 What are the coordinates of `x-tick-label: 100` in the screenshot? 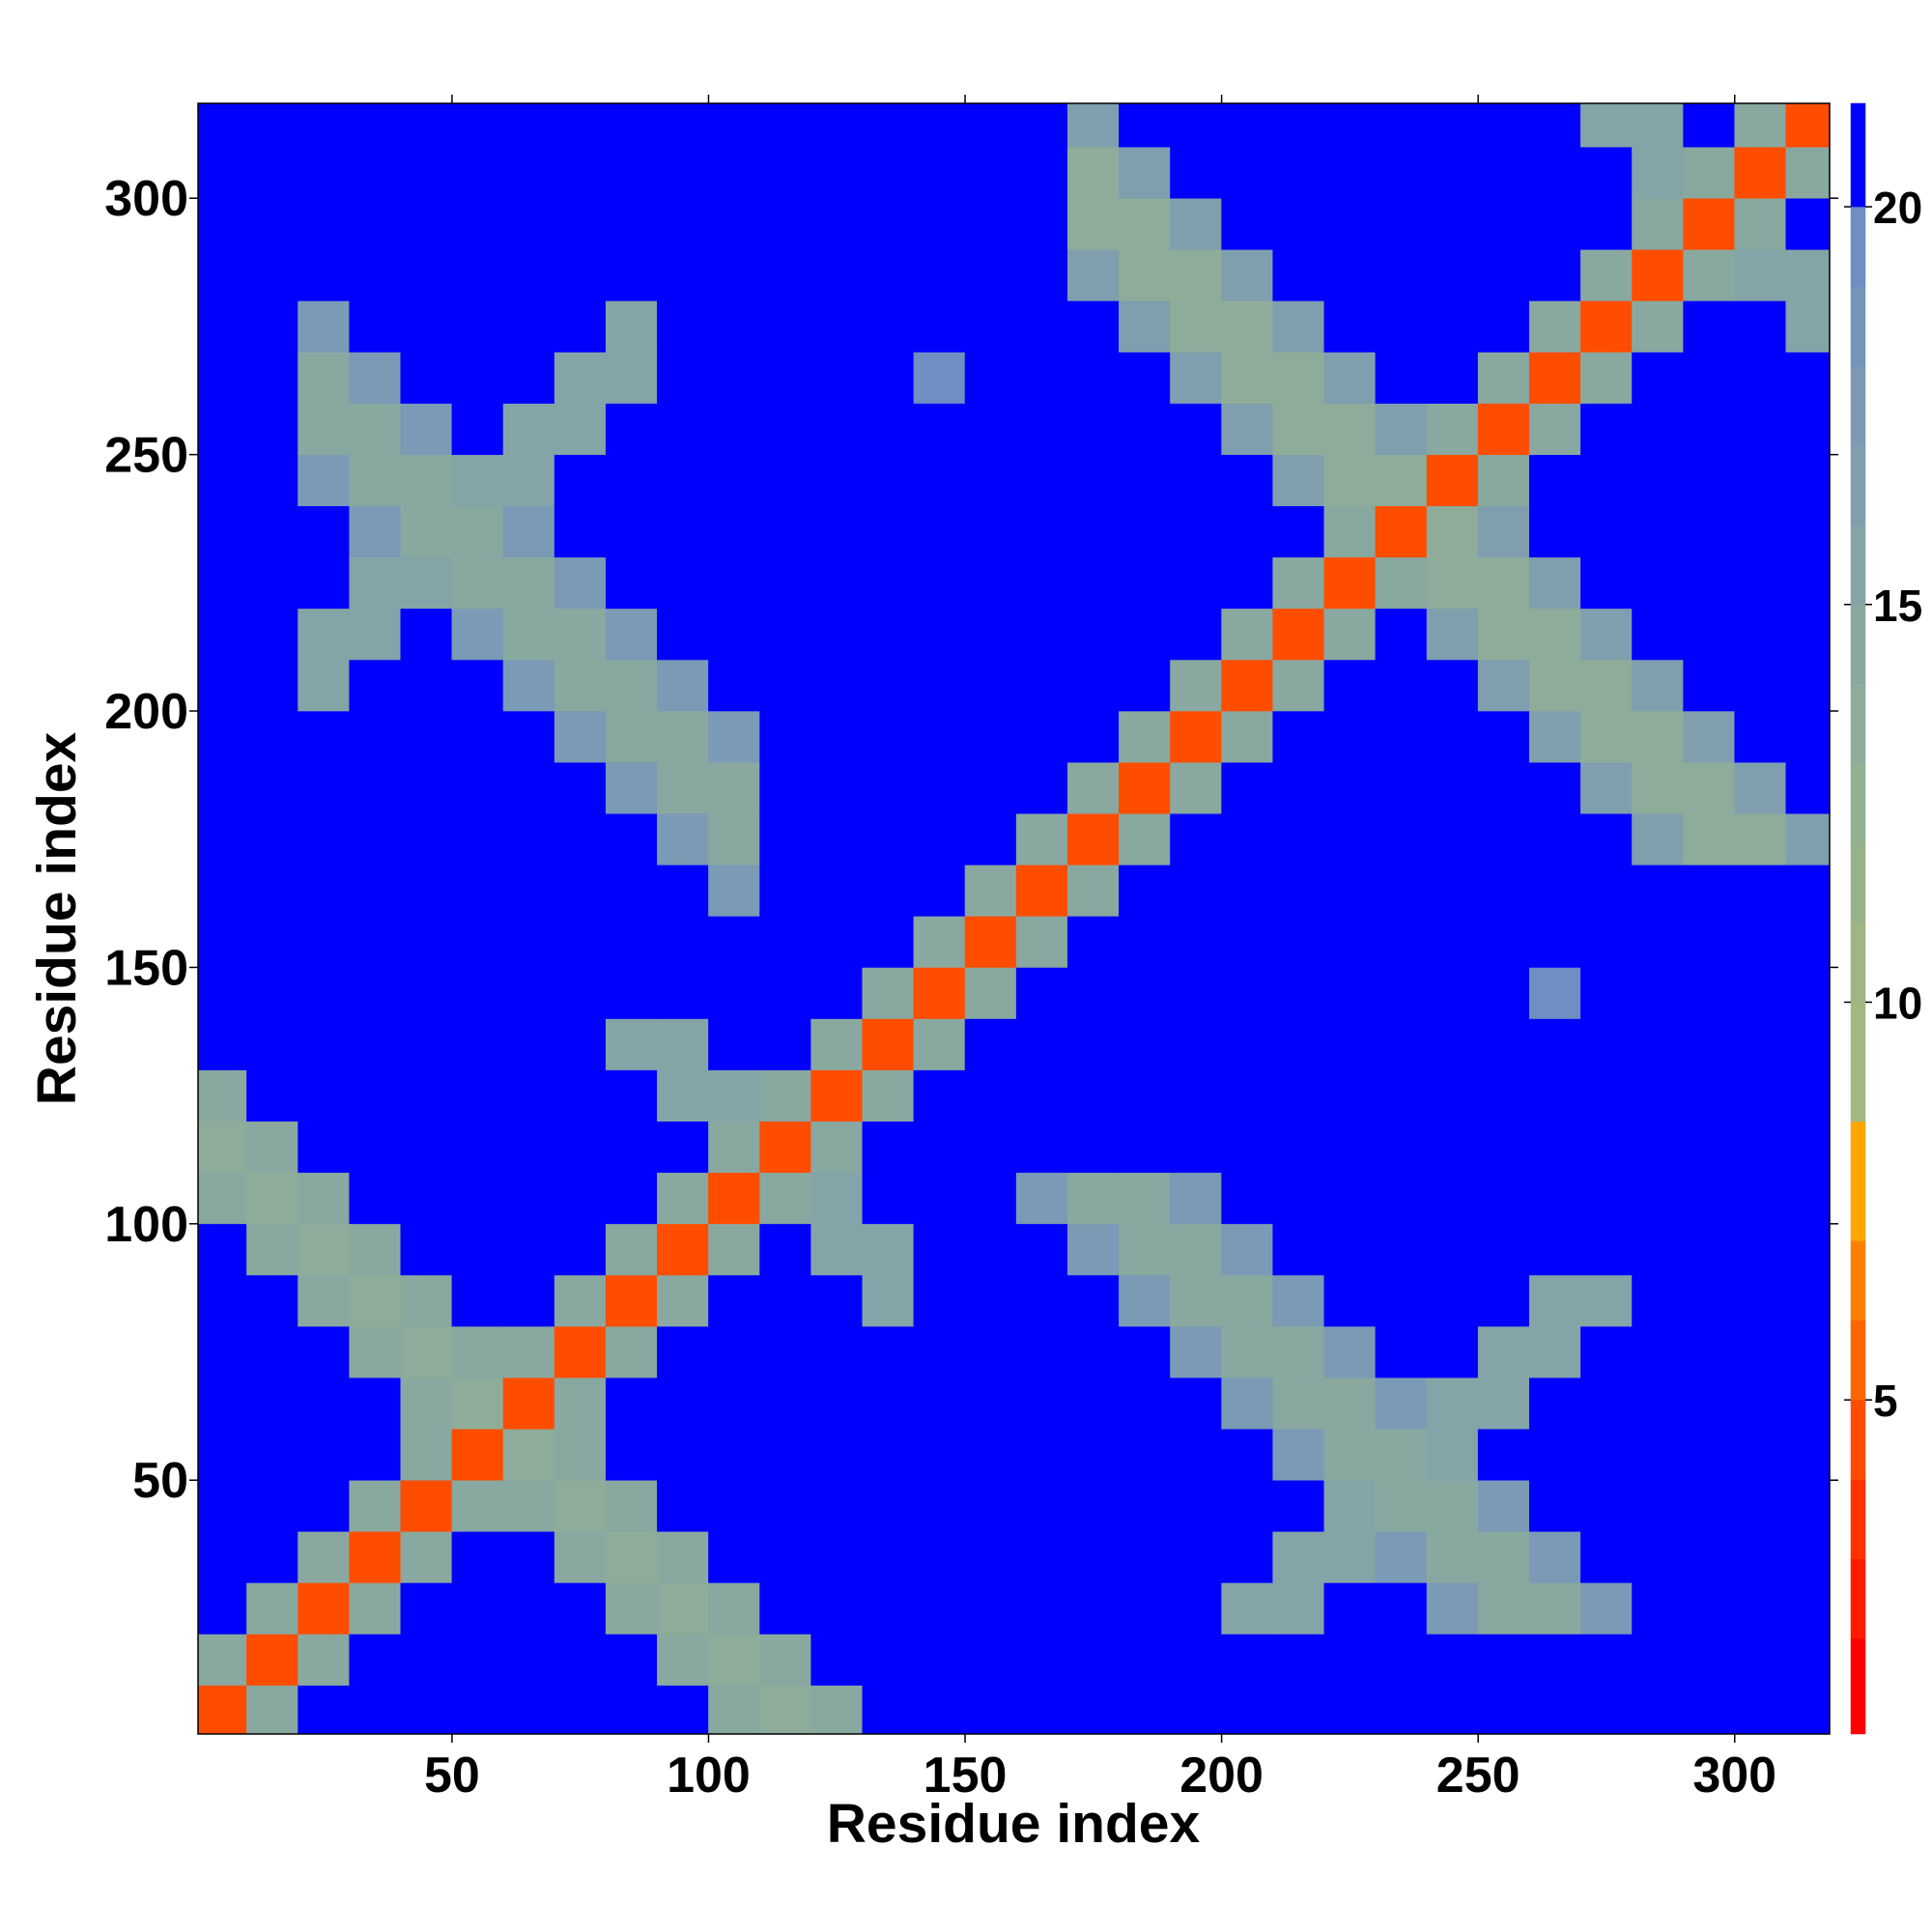 It's located at (709, 1775).